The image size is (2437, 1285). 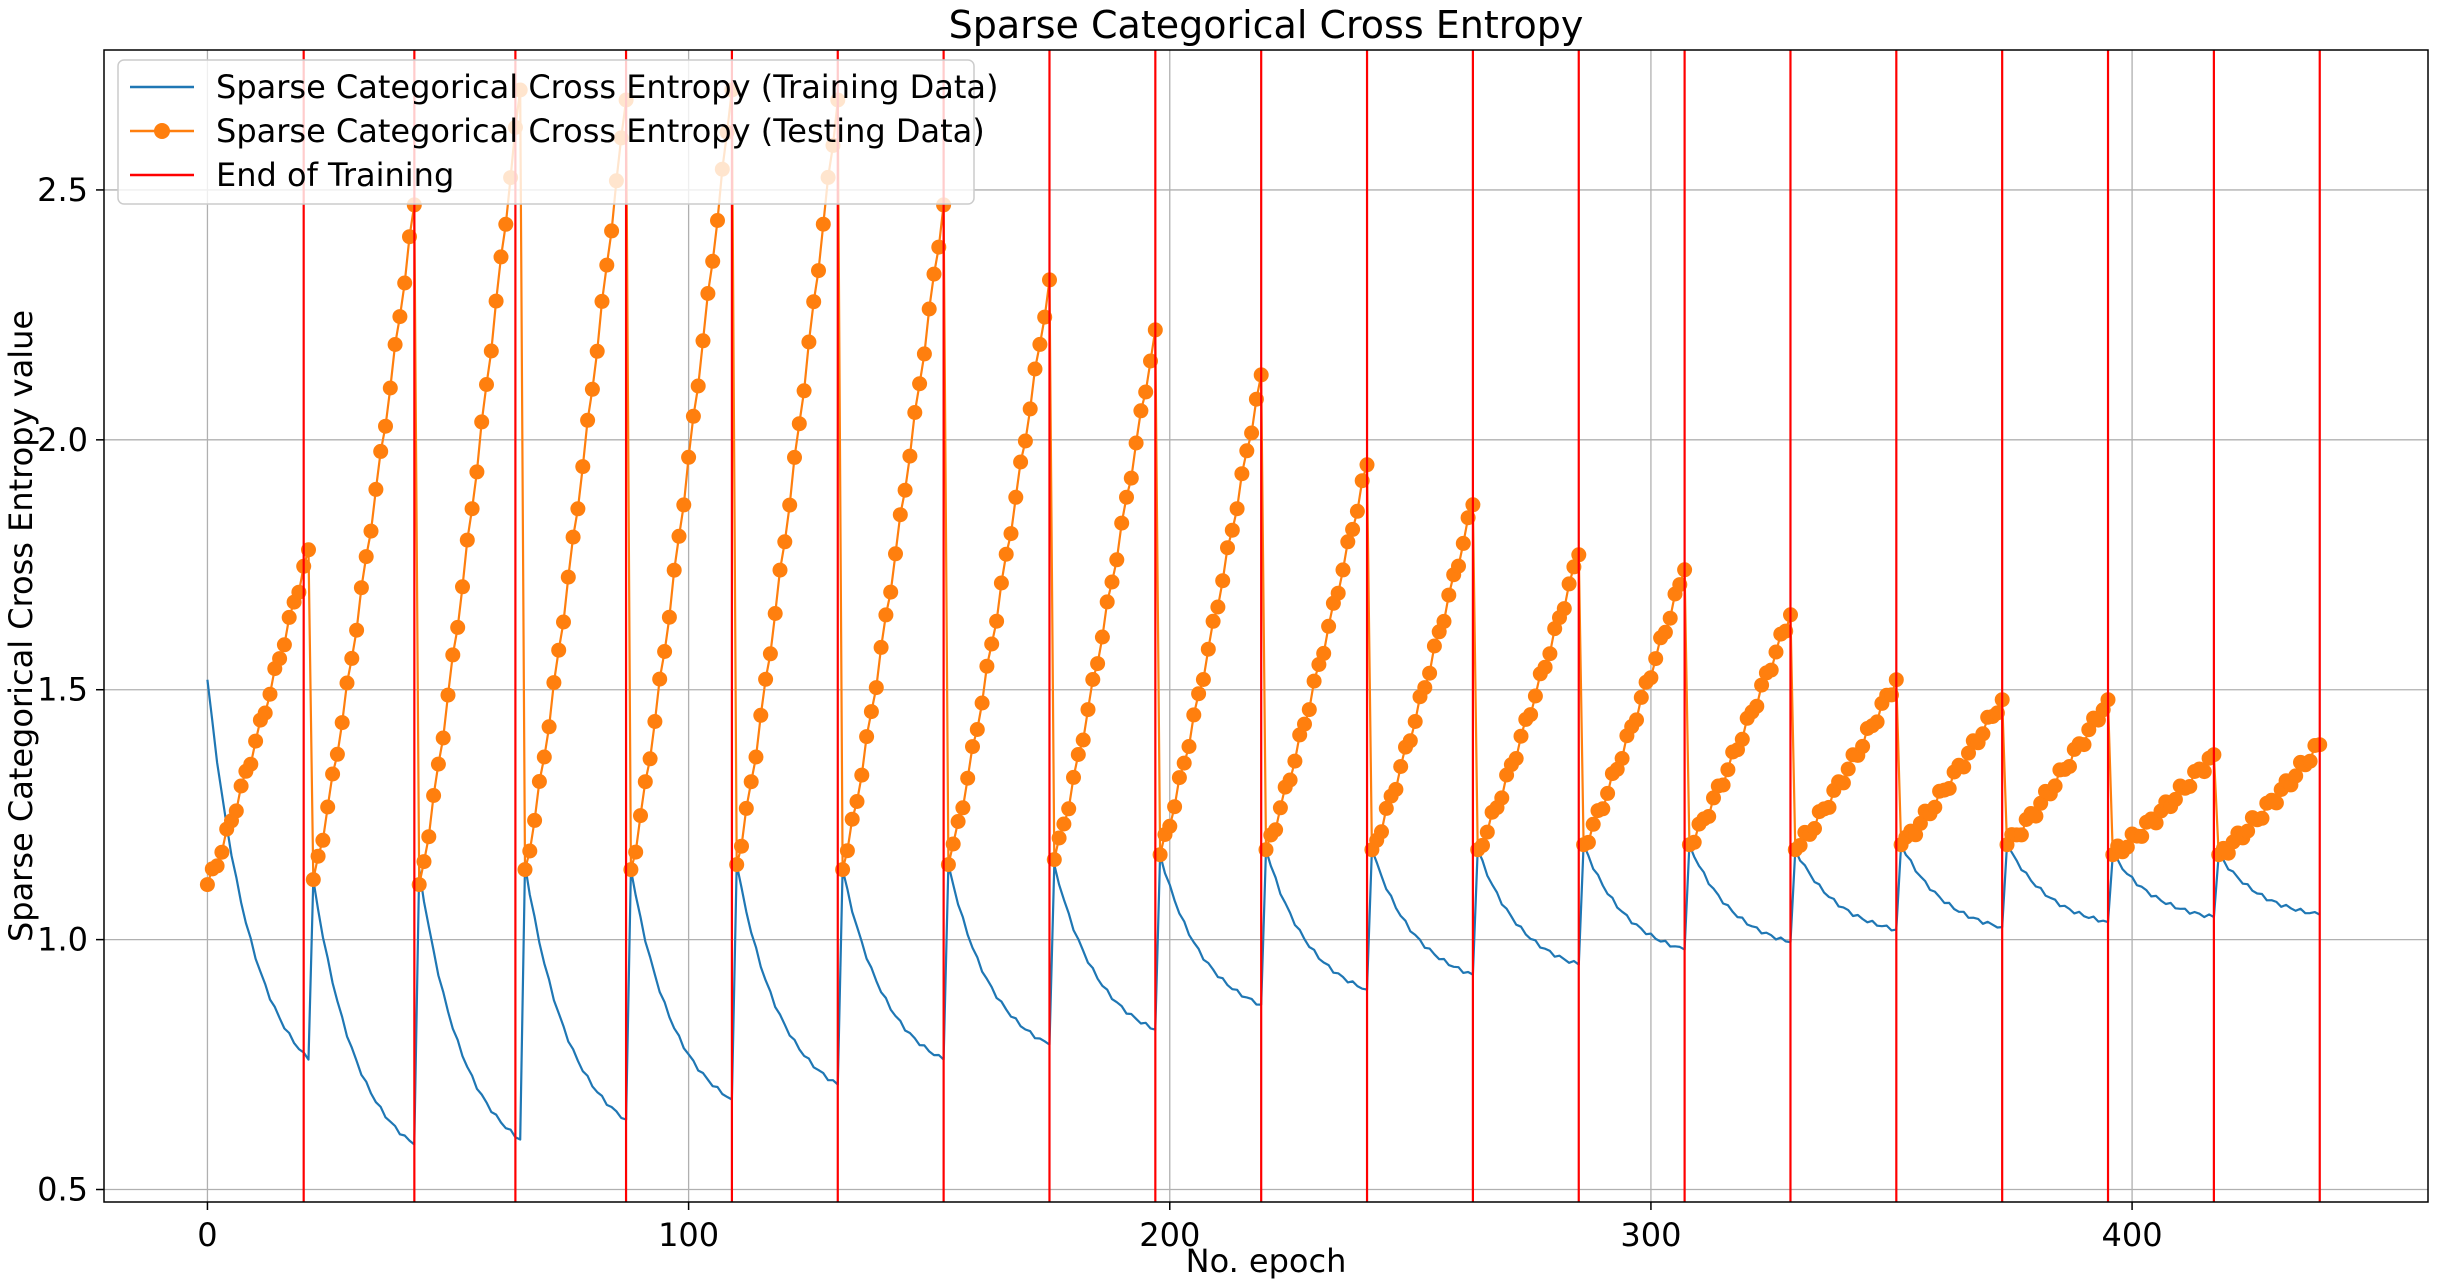 What do you see at coordinates (2132, 1235) in the screenshot?
I see `x-tick-label: 400` at bounding box center [2132, 1235].